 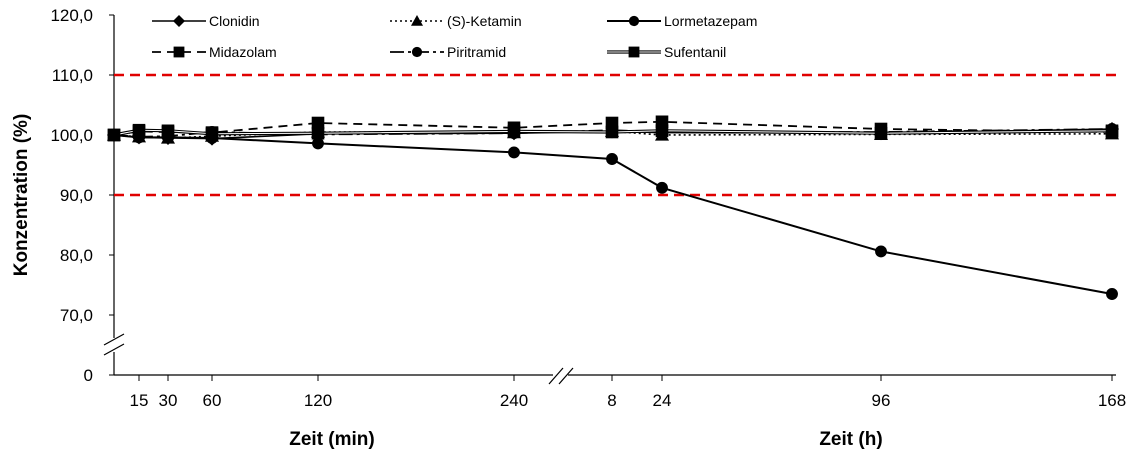 I want to click on x-tick-label: 24, so click(x=662, y=400).